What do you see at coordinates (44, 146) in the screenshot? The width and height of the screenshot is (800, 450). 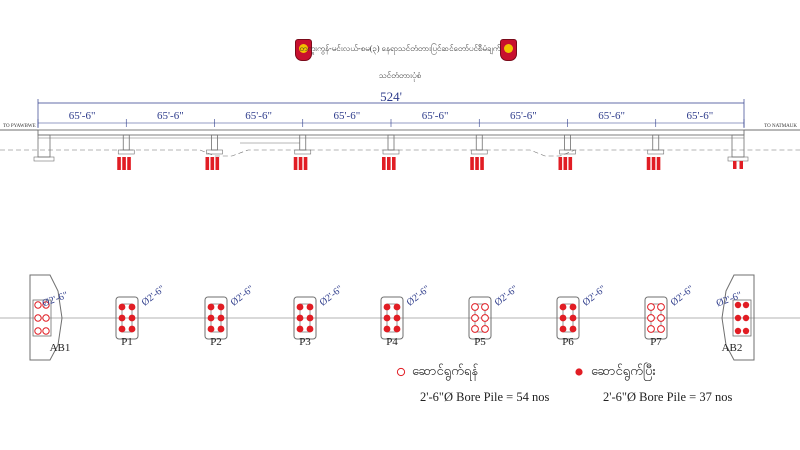 I see `abutment-wall` at bounding box center [44, 146].